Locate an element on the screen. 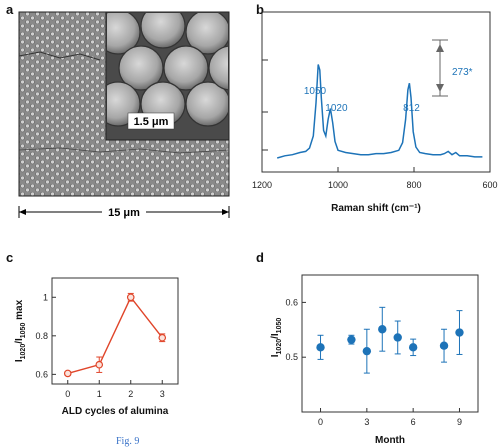 This screenshot has height=448, width=500. main-scale-label: 15 μm is located at coordinates (124, 213).